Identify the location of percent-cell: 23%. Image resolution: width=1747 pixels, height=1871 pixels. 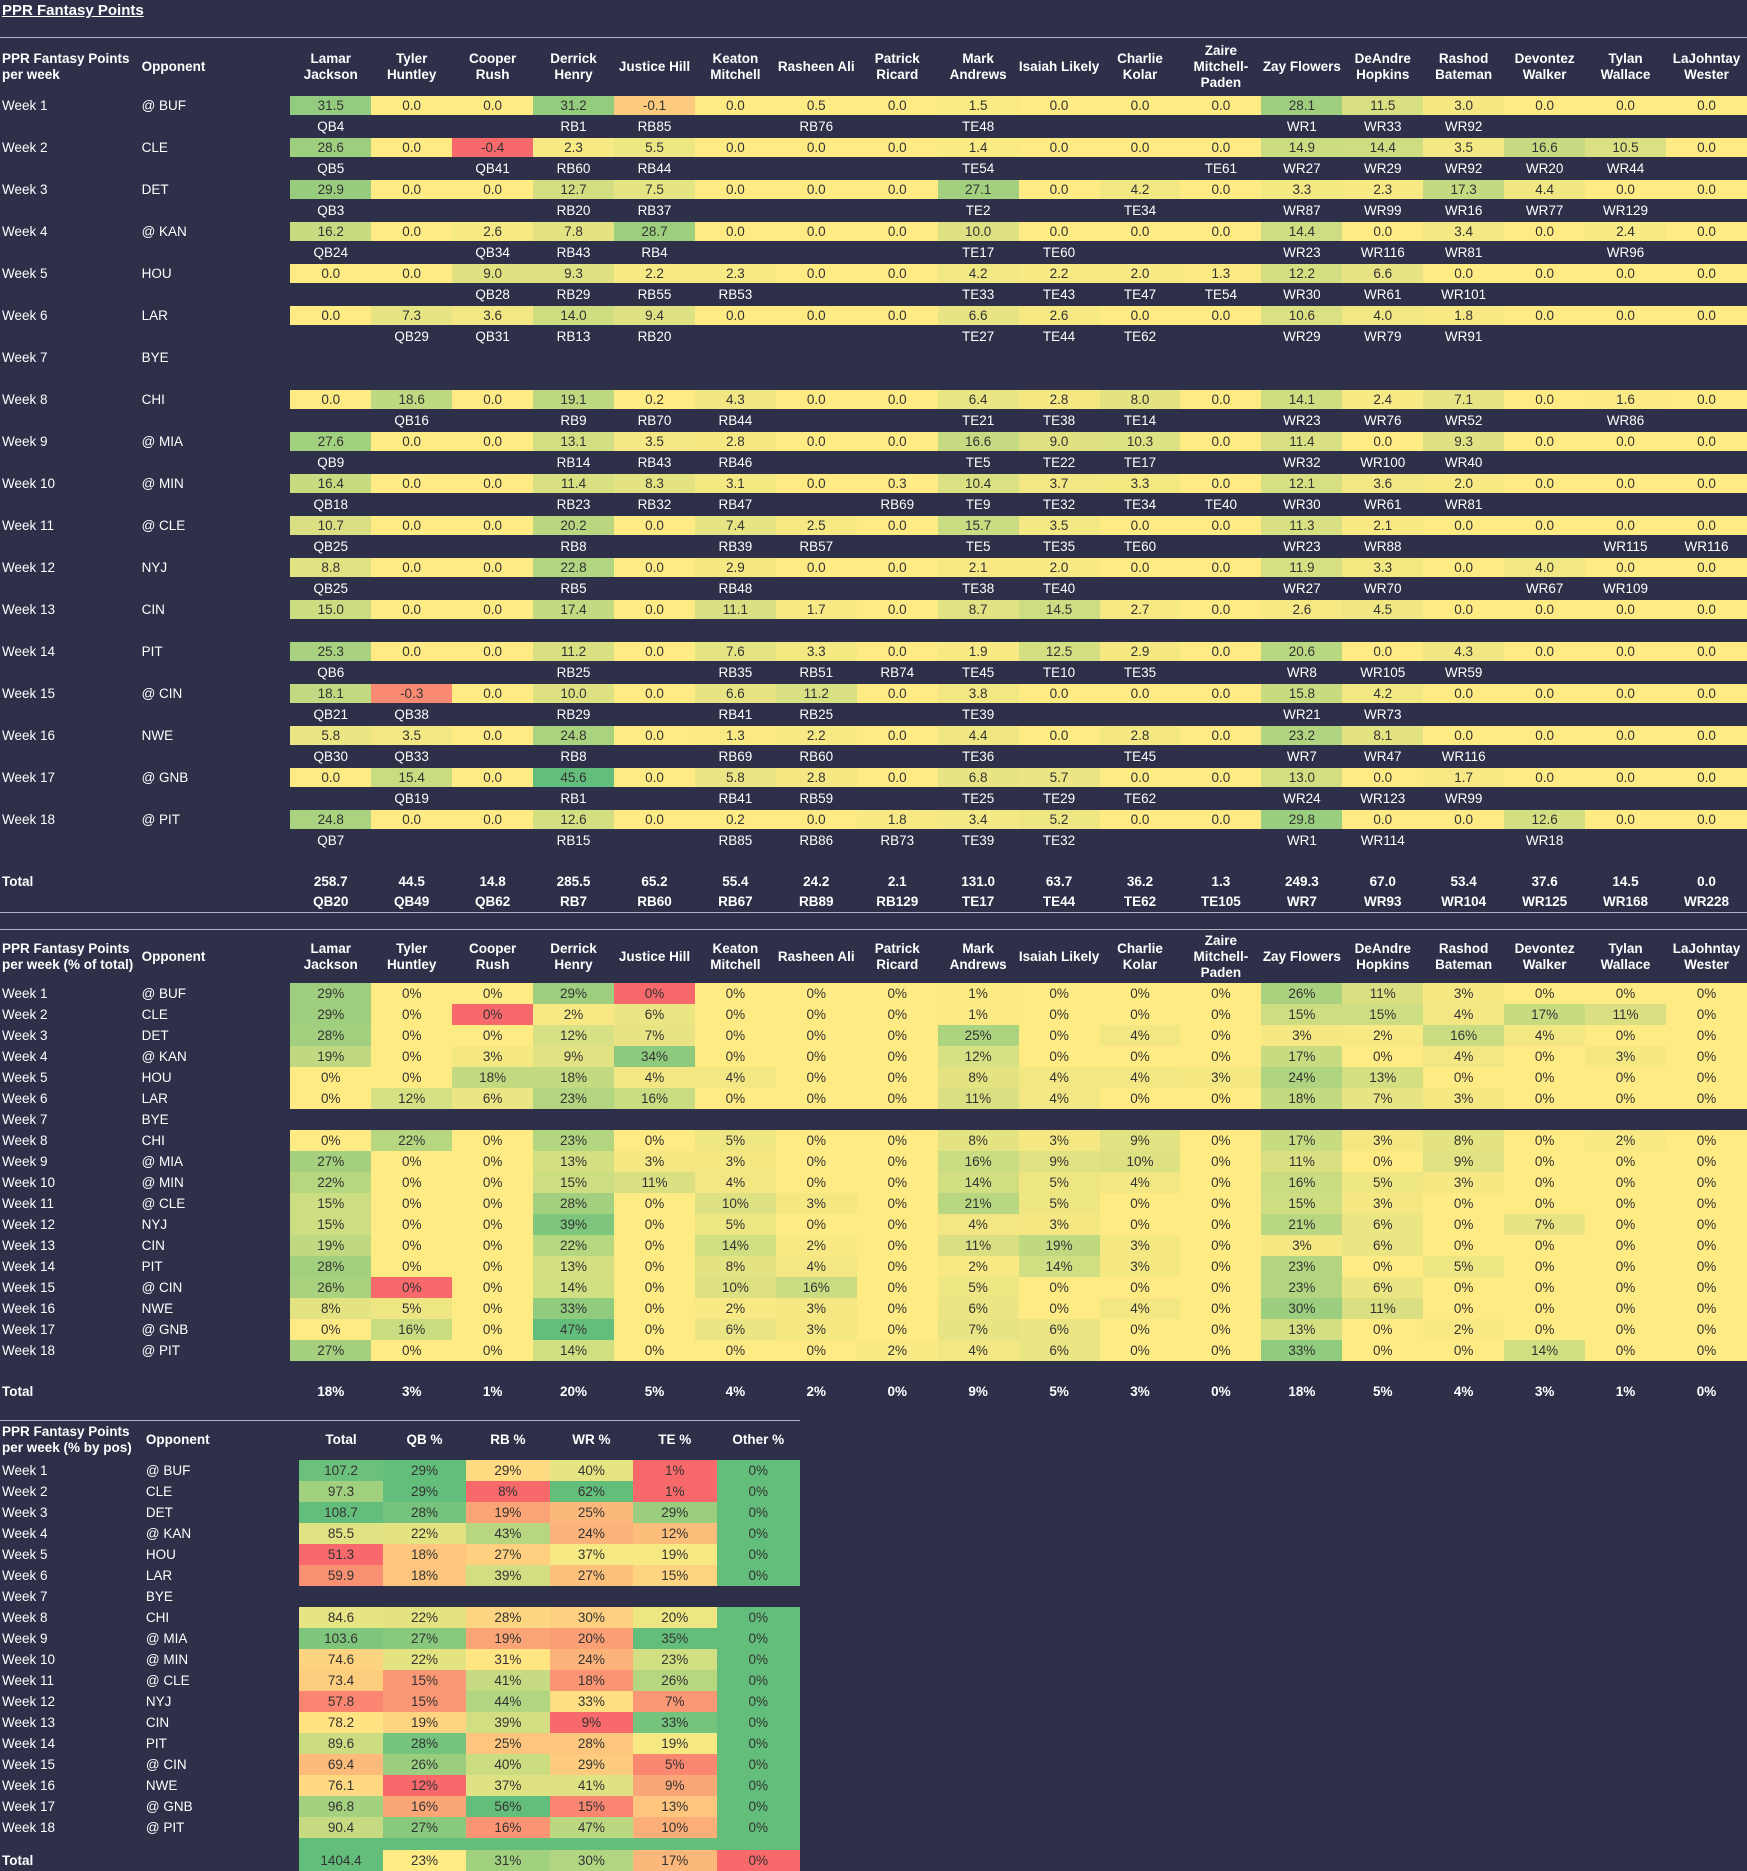
(573, 1098).